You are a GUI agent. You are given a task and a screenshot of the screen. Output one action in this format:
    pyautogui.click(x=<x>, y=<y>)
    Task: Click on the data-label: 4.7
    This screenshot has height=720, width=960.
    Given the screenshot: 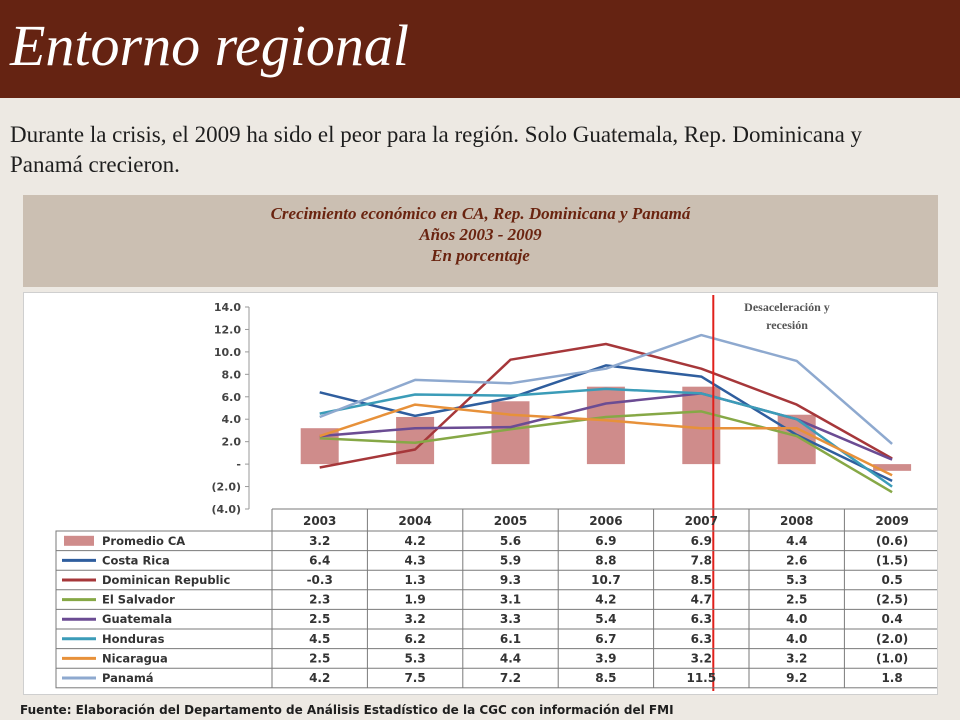 What is the action you would take?
    pyautogui.click(x=701, y=600)
    